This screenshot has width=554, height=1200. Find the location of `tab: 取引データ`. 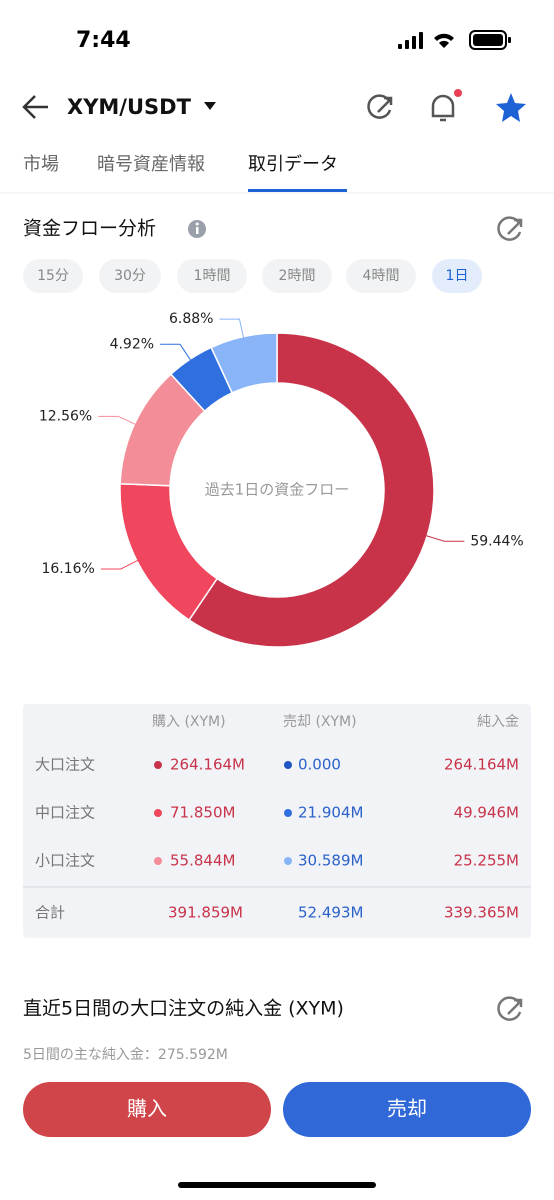

tab: 取引データ is located at coordinates (293, 164).